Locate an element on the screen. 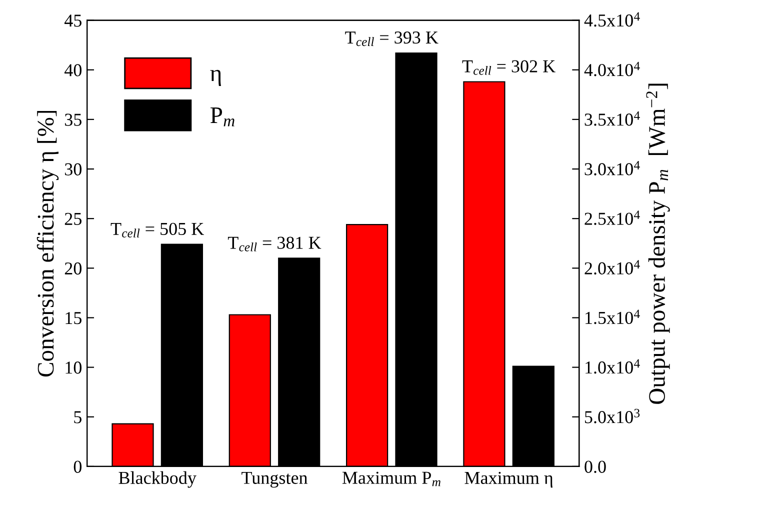  y-tick-label: 5 is located at coordinates (78, 417).